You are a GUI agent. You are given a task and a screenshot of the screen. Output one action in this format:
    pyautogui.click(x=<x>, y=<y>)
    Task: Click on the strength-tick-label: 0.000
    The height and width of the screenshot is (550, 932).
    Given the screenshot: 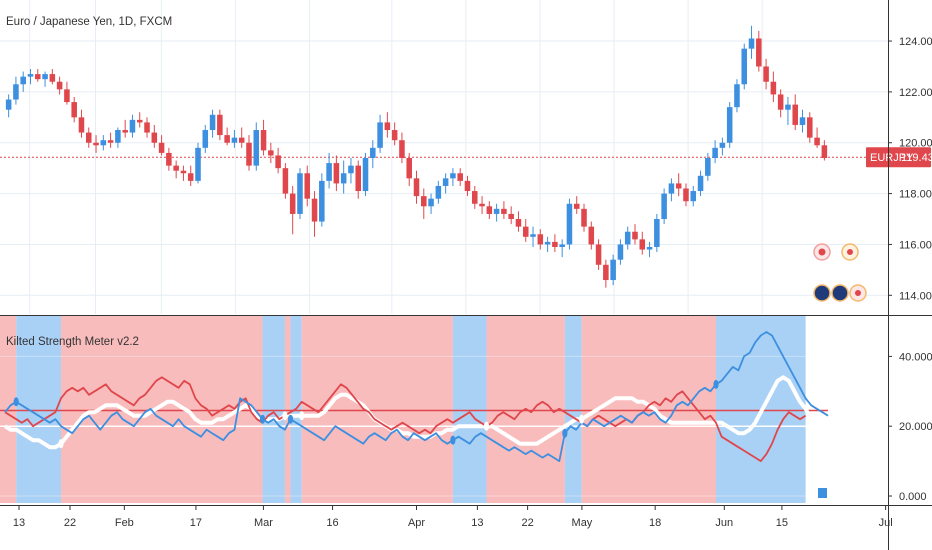 What is the action you would take?
    pyautogui.click(x=913, y=497)
    